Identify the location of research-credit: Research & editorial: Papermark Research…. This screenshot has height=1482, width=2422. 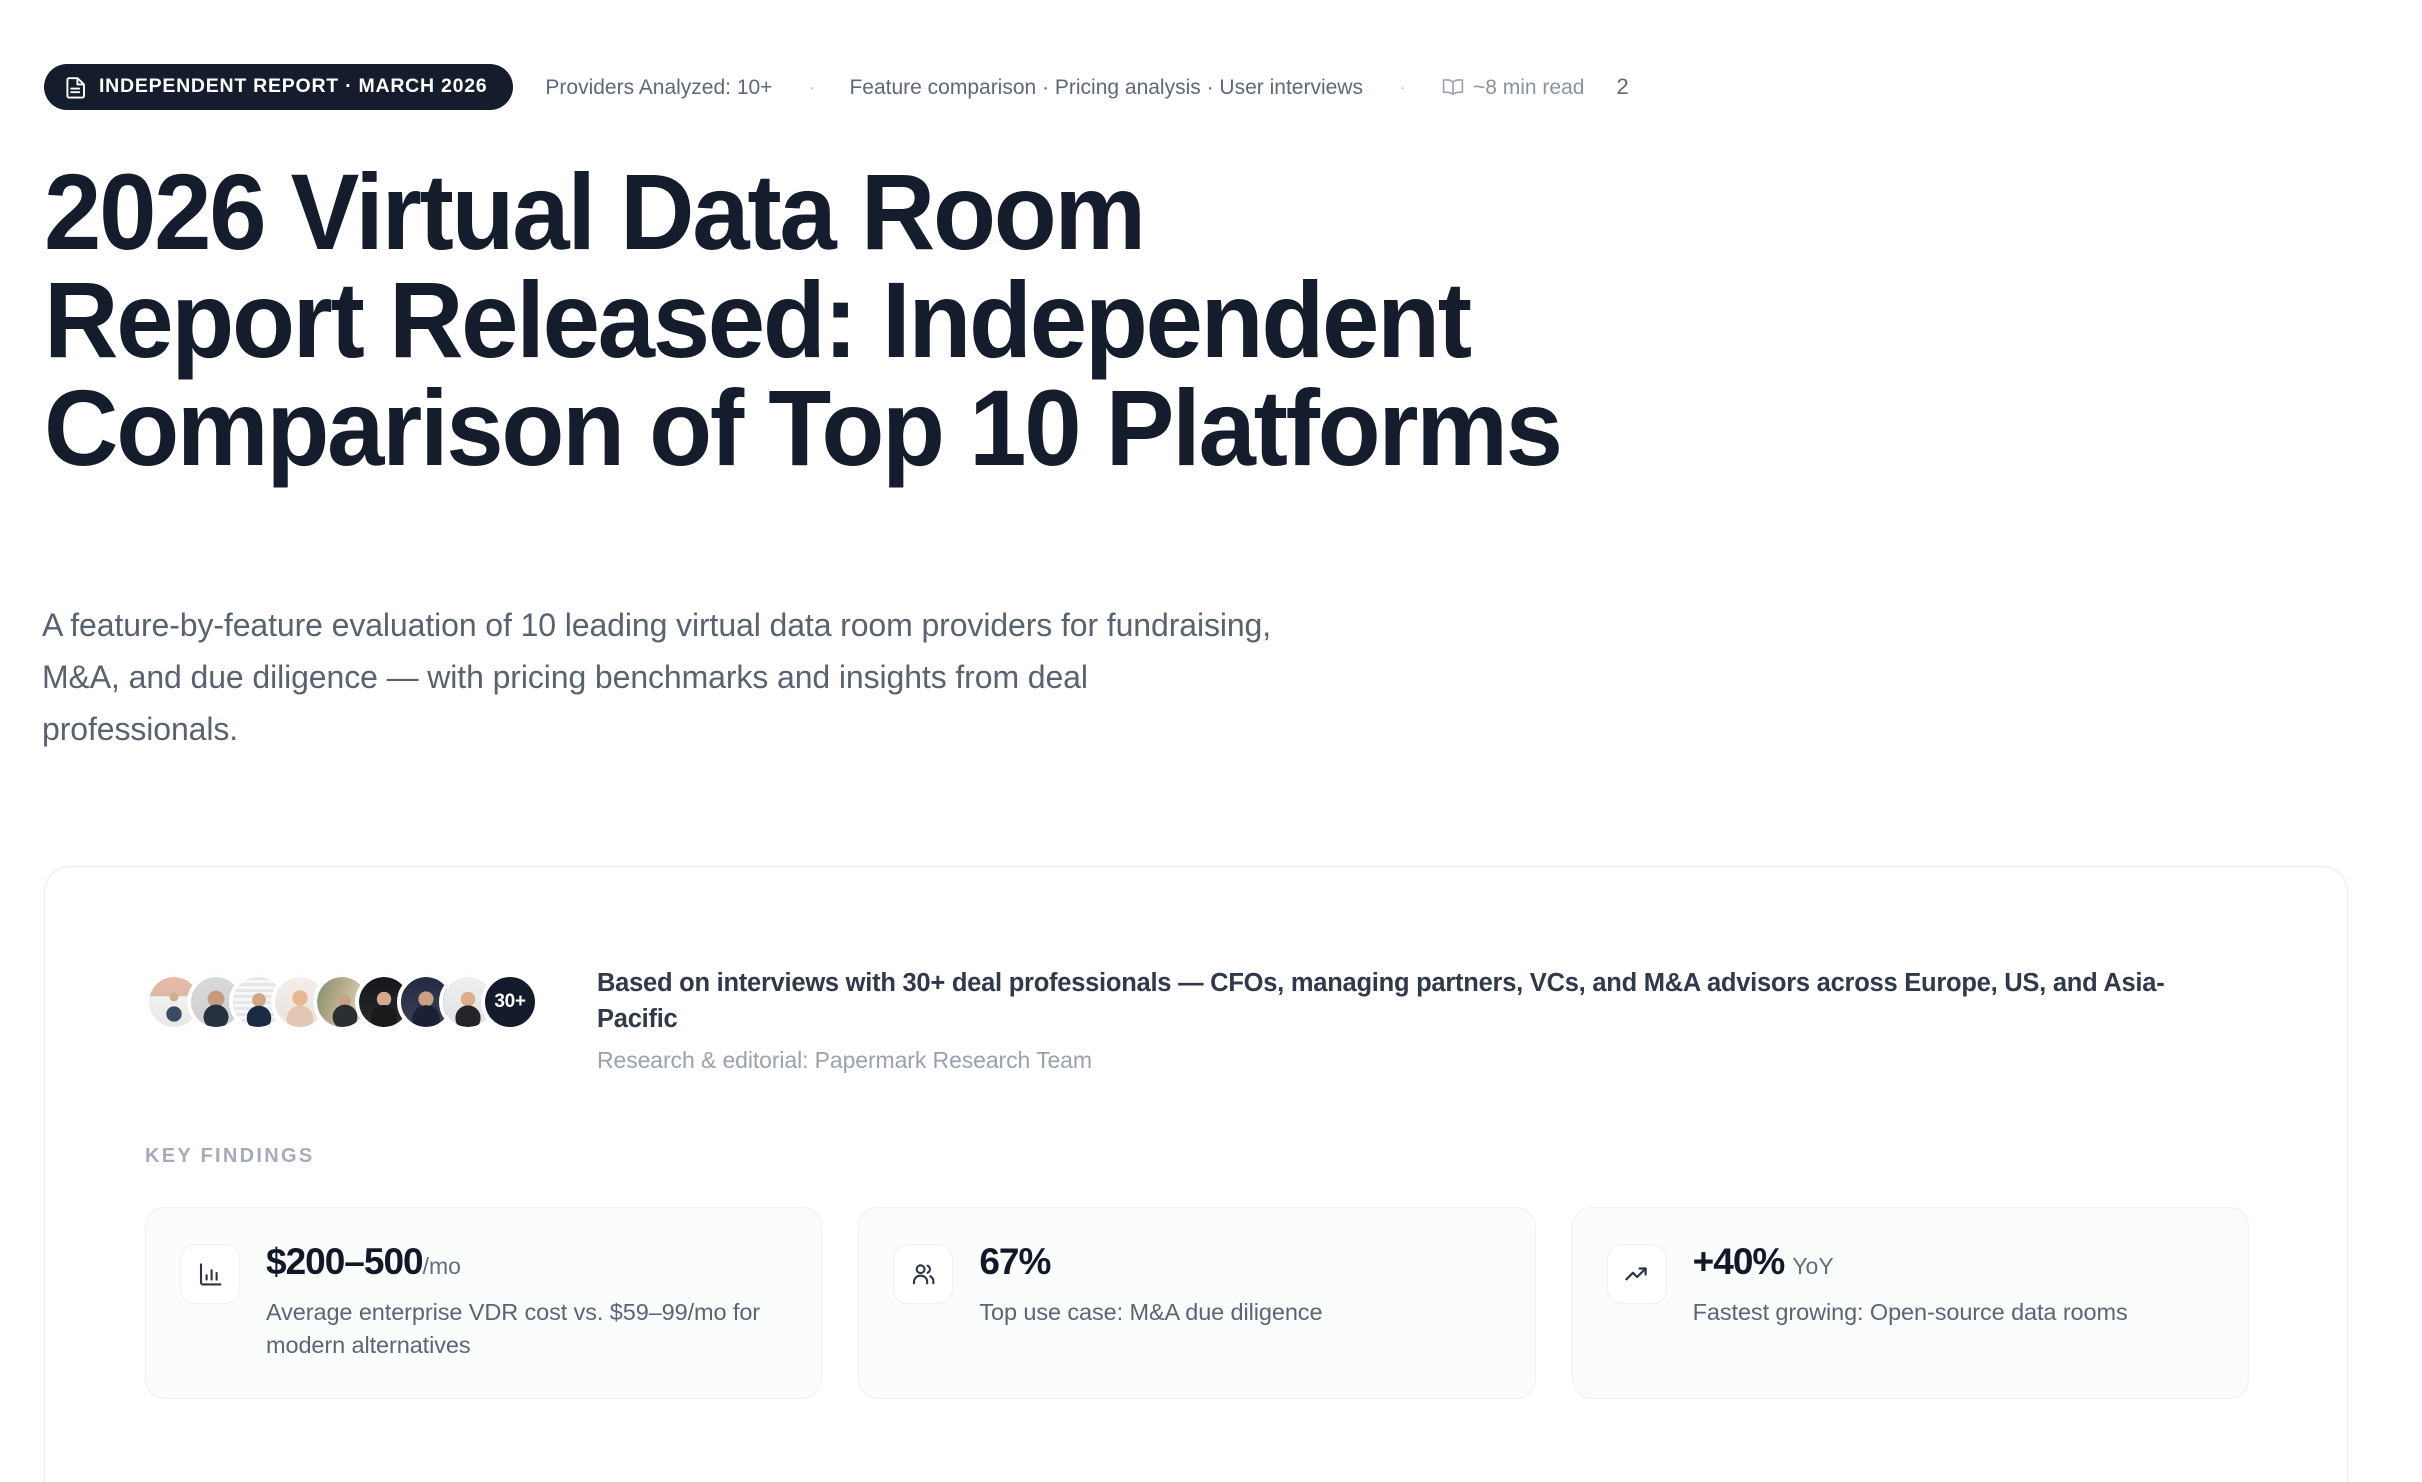
(844, 1060).